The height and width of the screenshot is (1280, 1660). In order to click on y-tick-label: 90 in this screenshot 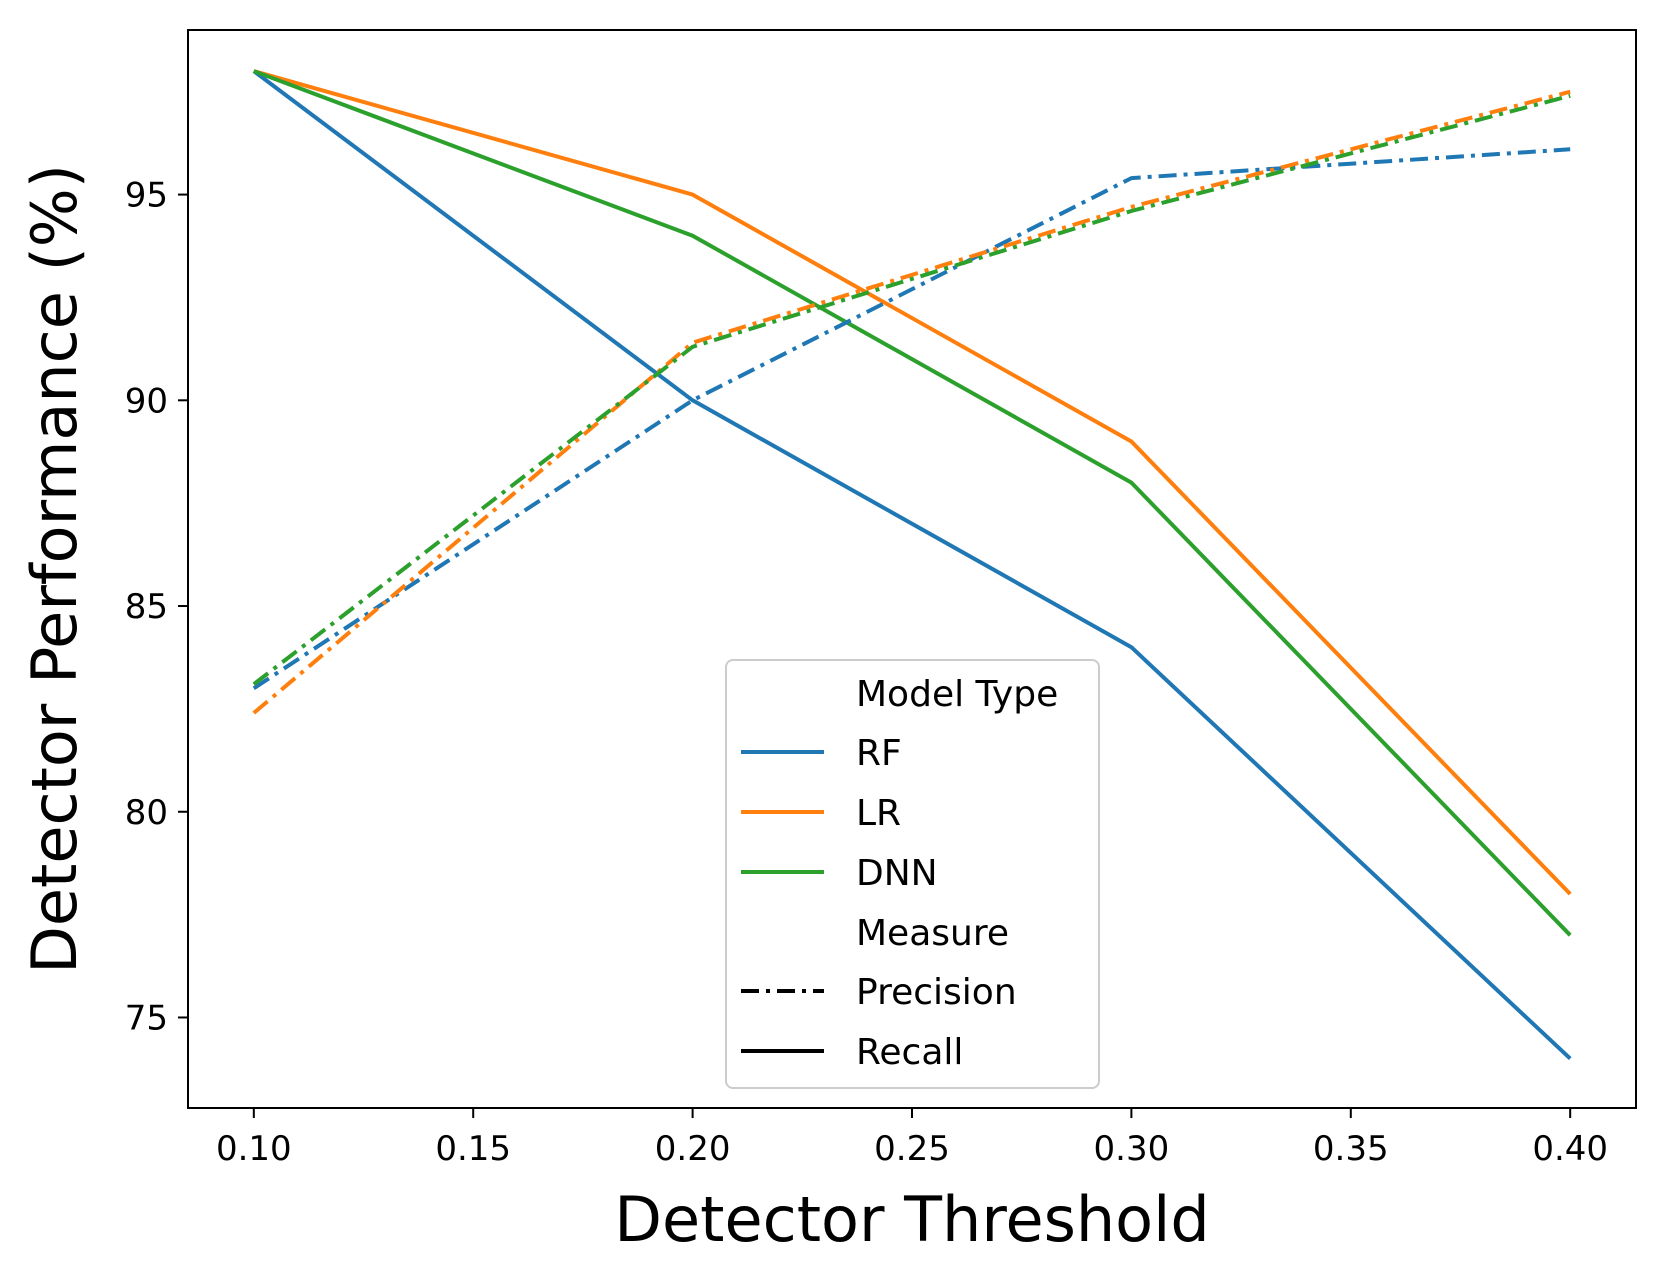, I will do `click(146, 401)`.